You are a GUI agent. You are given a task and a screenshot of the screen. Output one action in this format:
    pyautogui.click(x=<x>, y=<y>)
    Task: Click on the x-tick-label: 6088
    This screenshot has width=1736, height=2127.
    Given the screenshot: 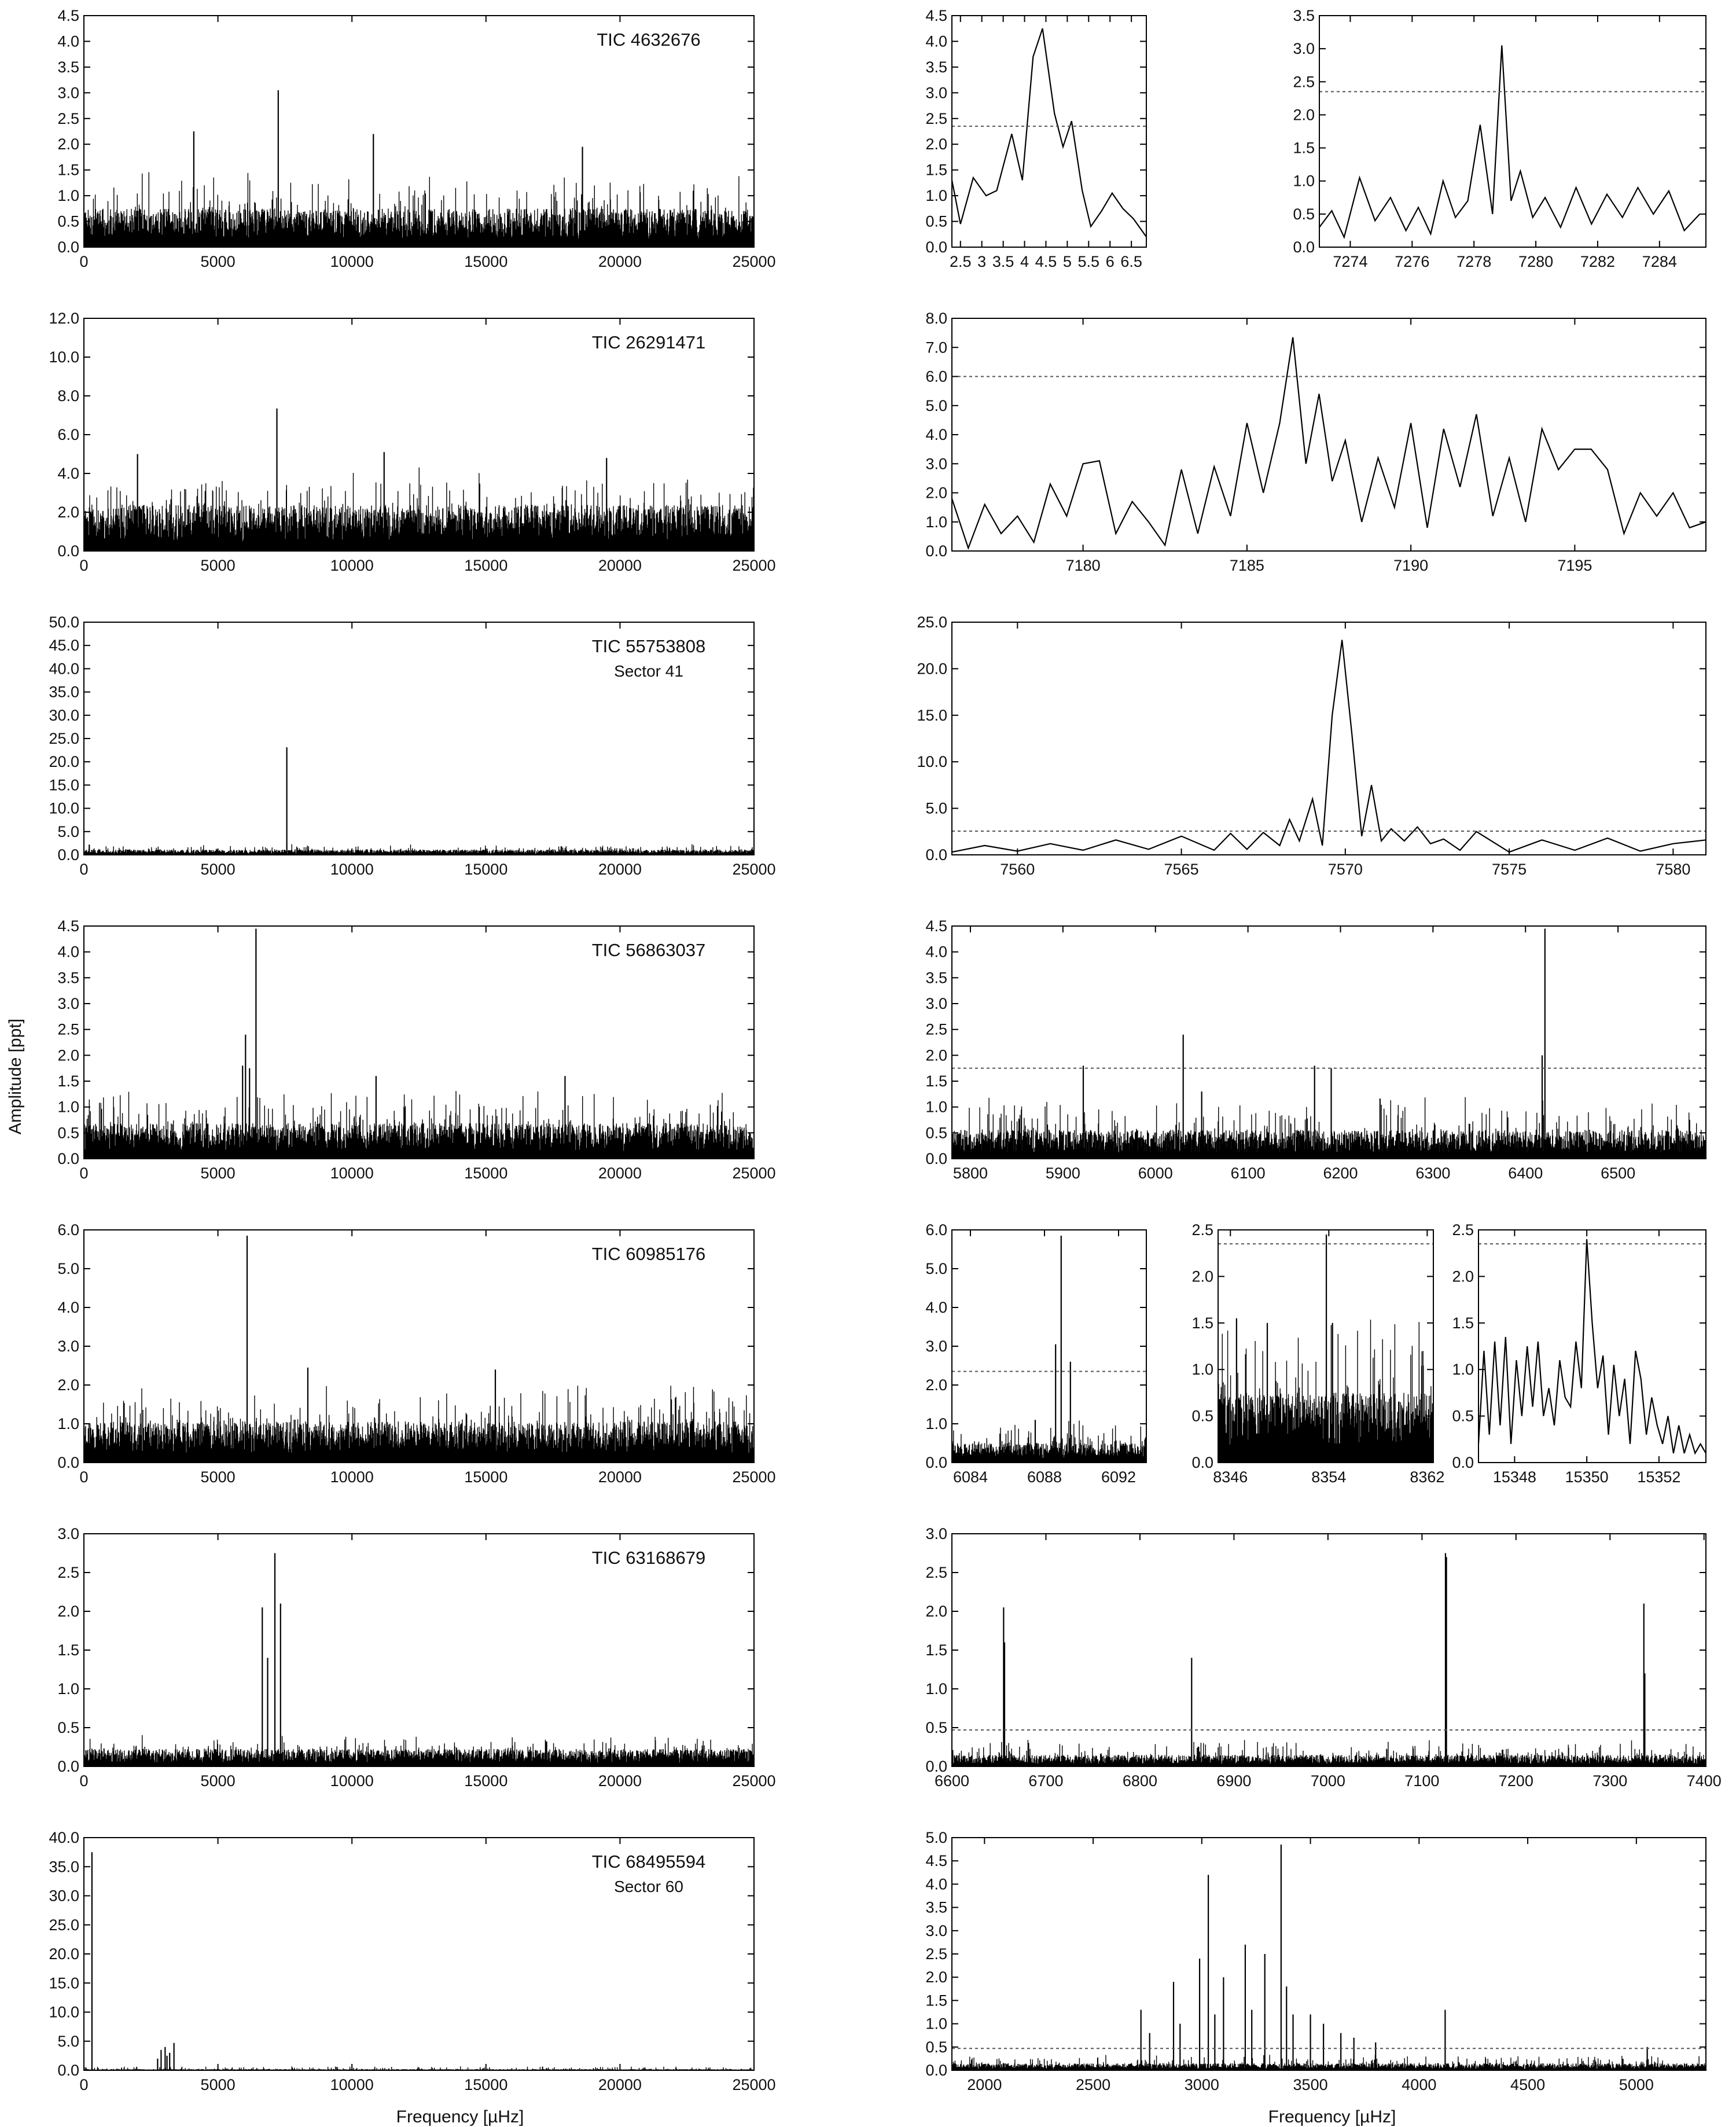 What is the action you would take?
    pyautogui.click(x=1044, y=1477)
    